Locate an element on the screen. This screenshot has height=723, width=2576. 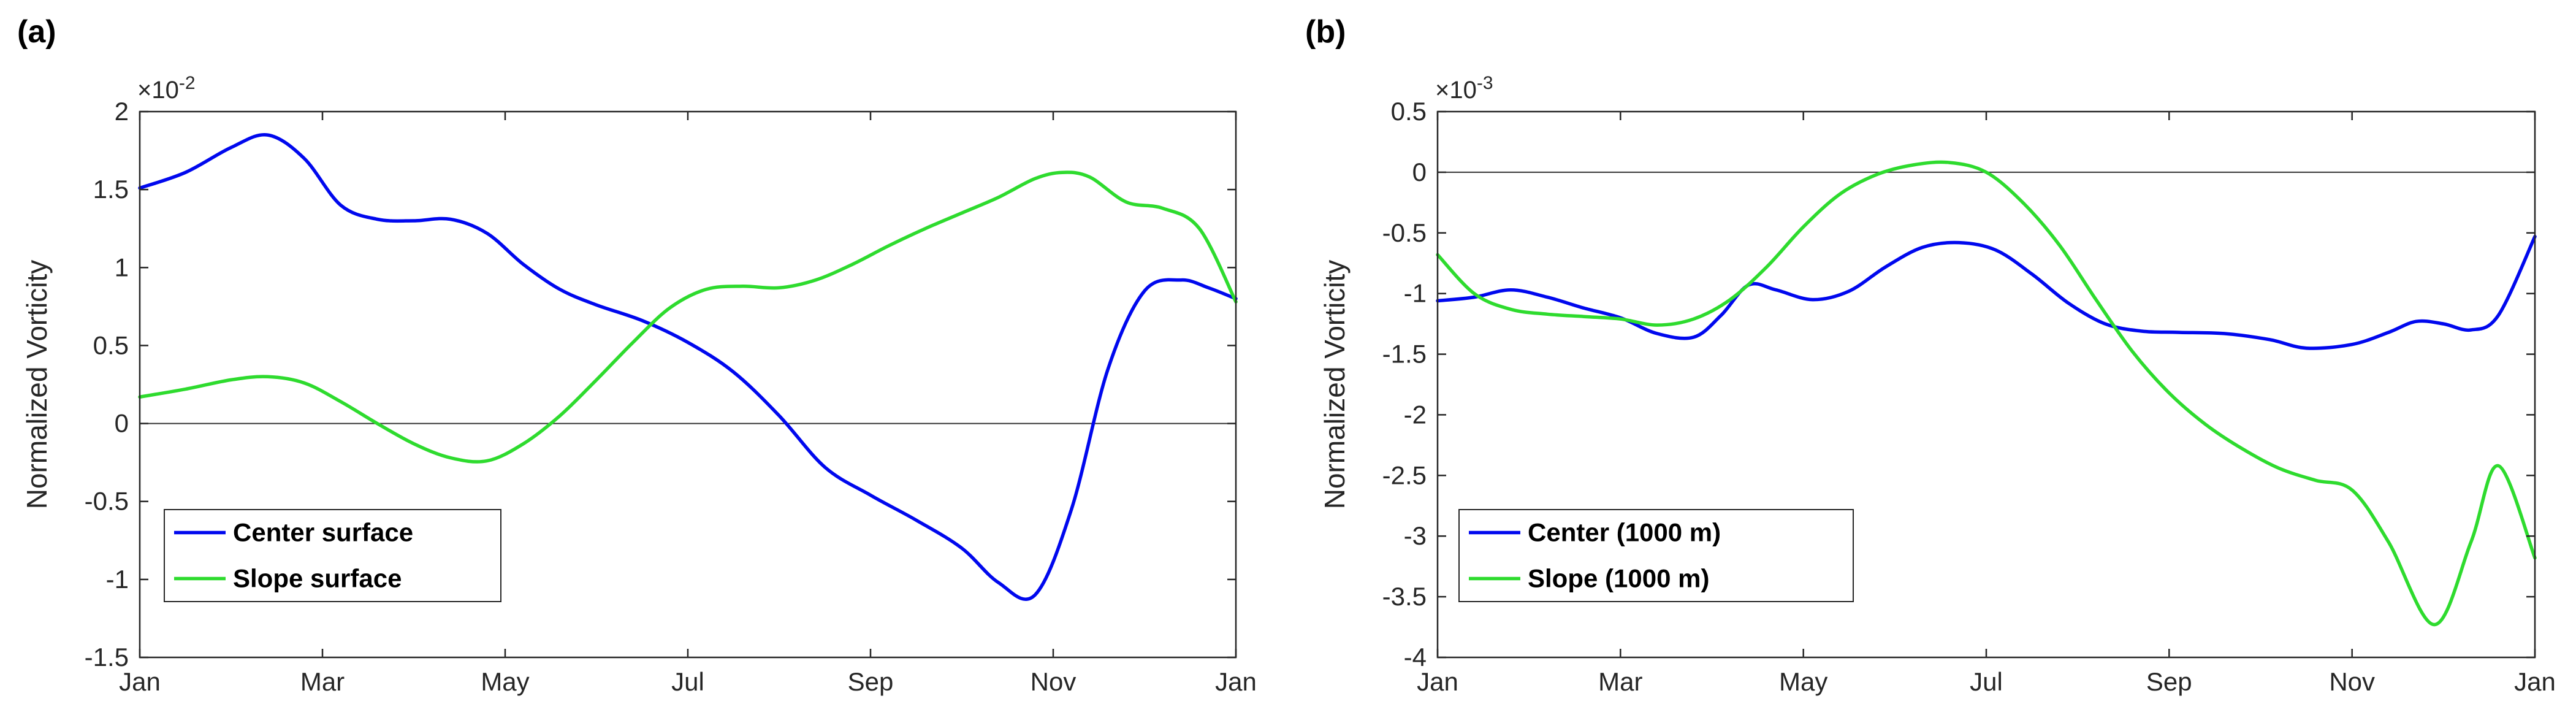
y-tick-label: 1 is located at coordinates (122, 267).